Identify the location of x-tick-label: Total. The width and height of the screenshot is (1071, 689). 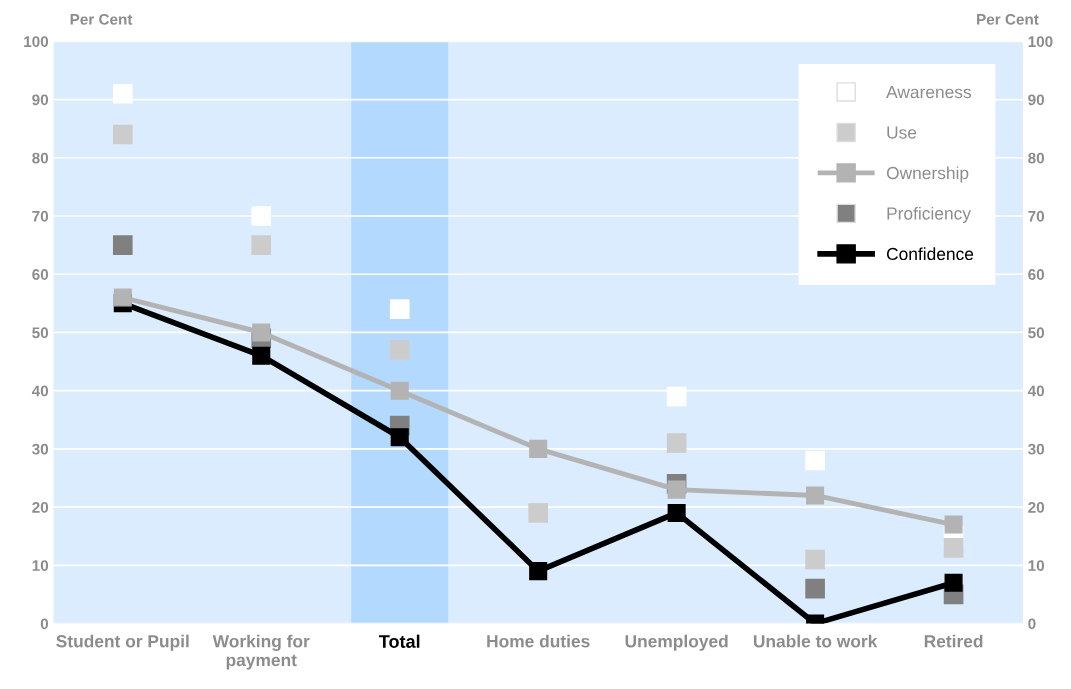
(399, 641).